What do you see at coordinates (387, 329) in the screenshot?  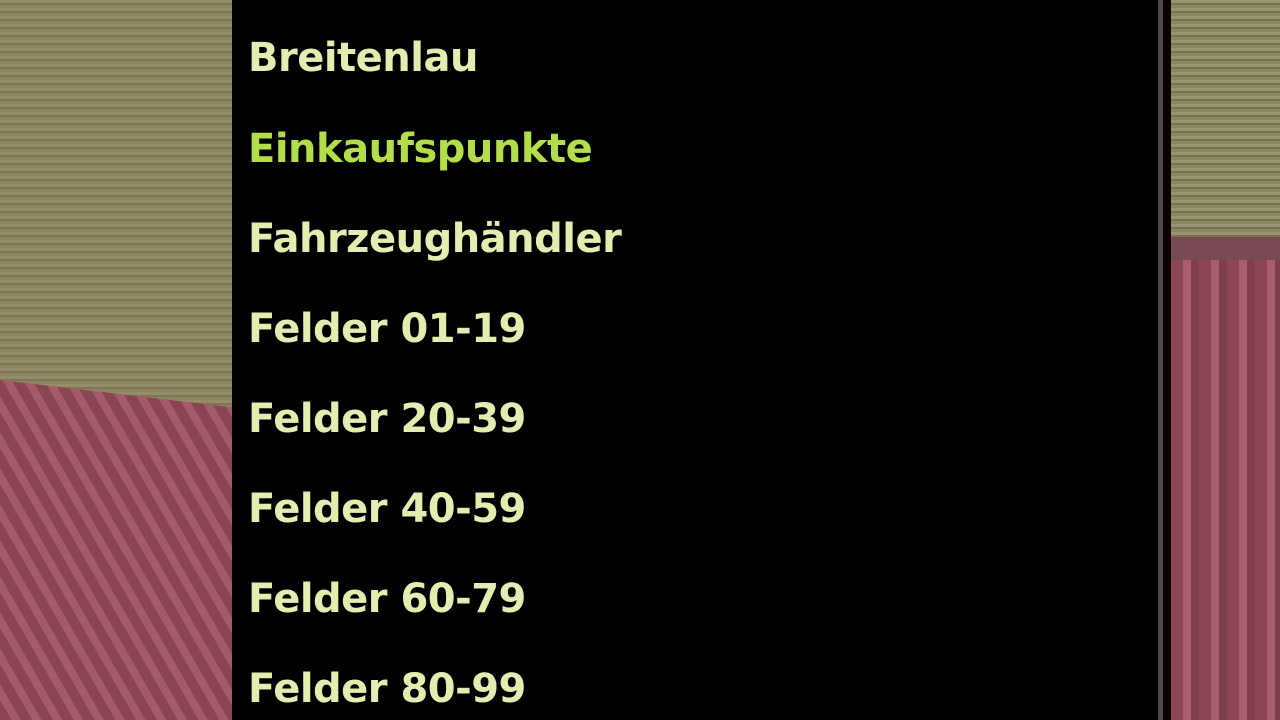 I see `list-item-felder-01-19: Felder 01-19` at bounding box center [387, 329].